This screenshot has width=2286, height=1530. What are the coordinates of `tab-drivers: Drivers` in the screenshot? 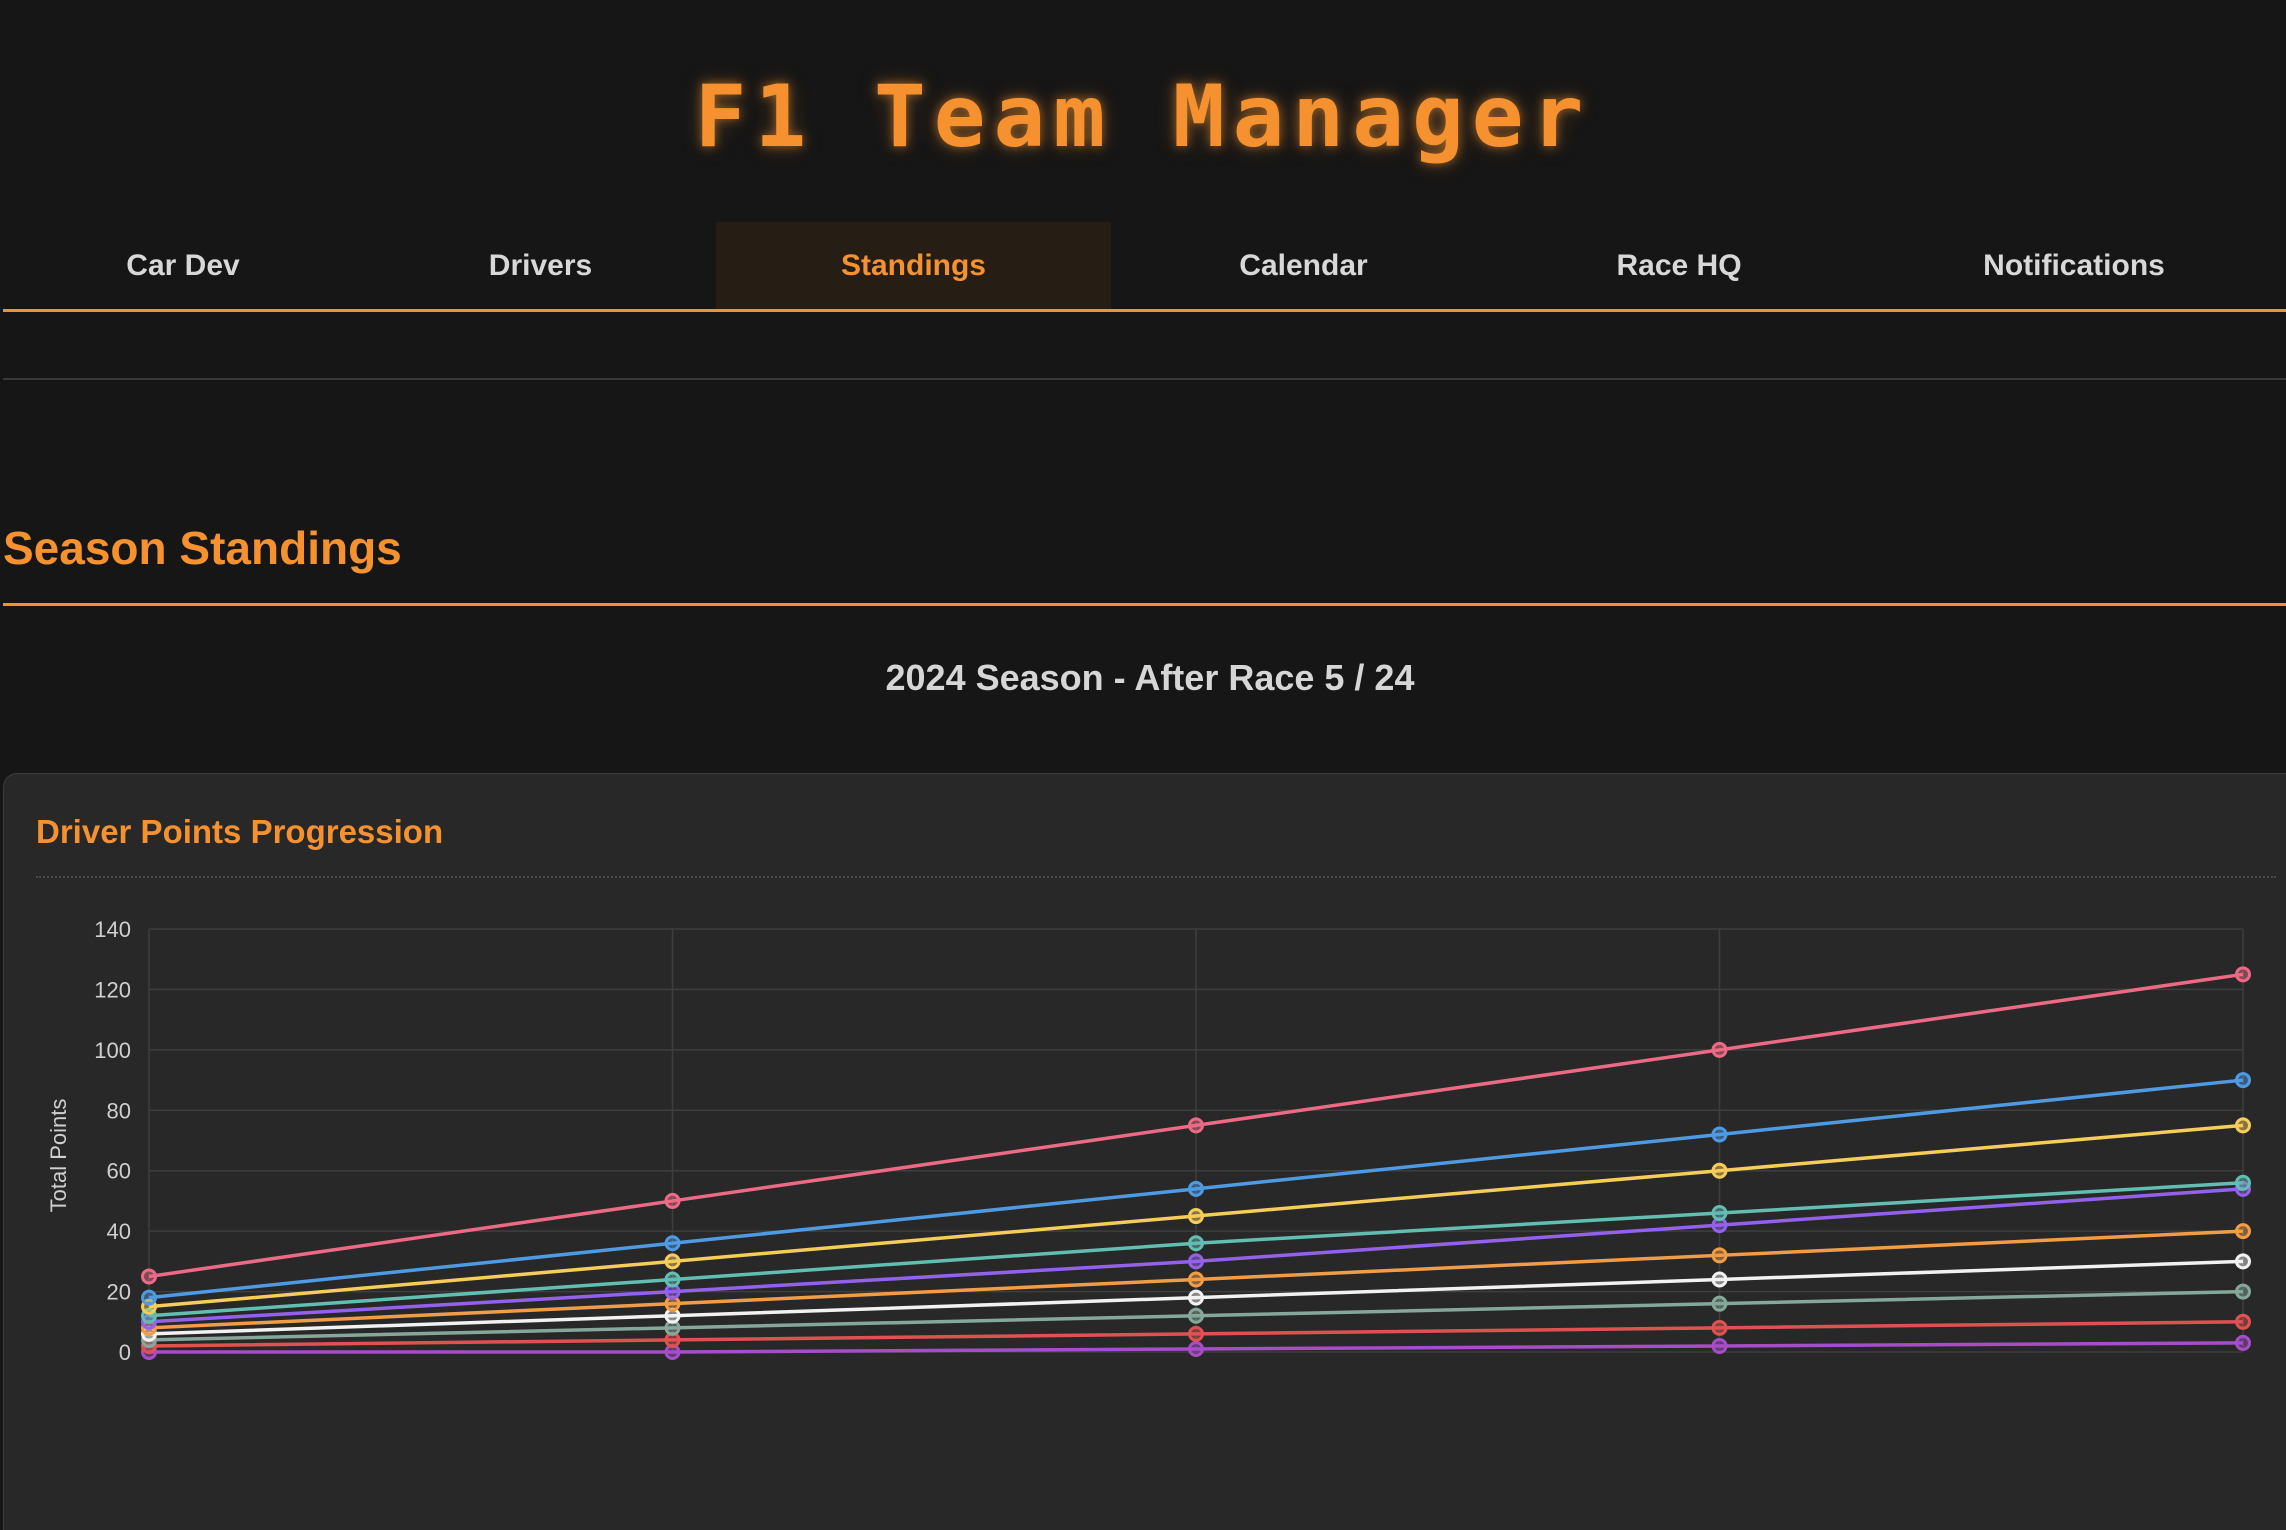 It's located at (540, 265).